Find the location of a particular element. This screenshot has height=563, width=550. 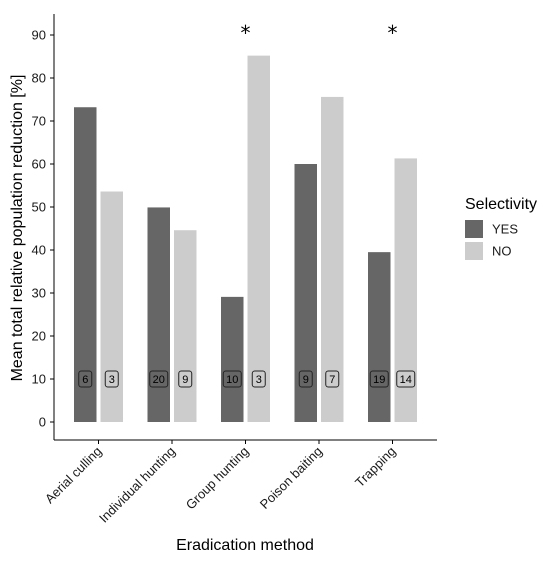

count-label: 14 is located at coordinates (406, 380).